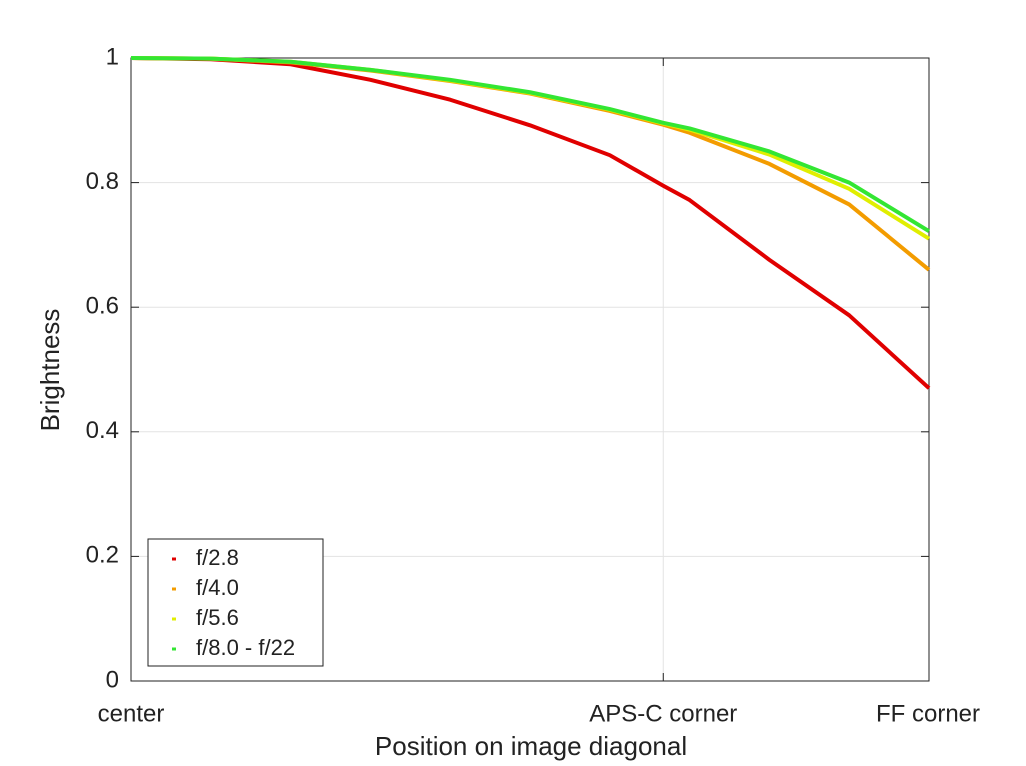  I want to click on x-axis-label: Position on image diagonal, so click(531, 746).